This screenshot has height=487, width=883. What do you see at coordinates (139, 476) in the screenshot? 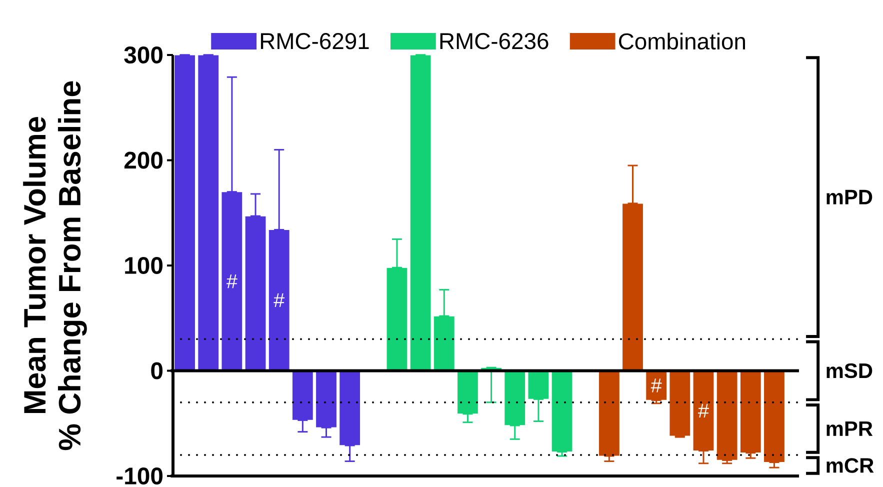
I see `y-tick-label: -100` at bounding box center [139, 476].